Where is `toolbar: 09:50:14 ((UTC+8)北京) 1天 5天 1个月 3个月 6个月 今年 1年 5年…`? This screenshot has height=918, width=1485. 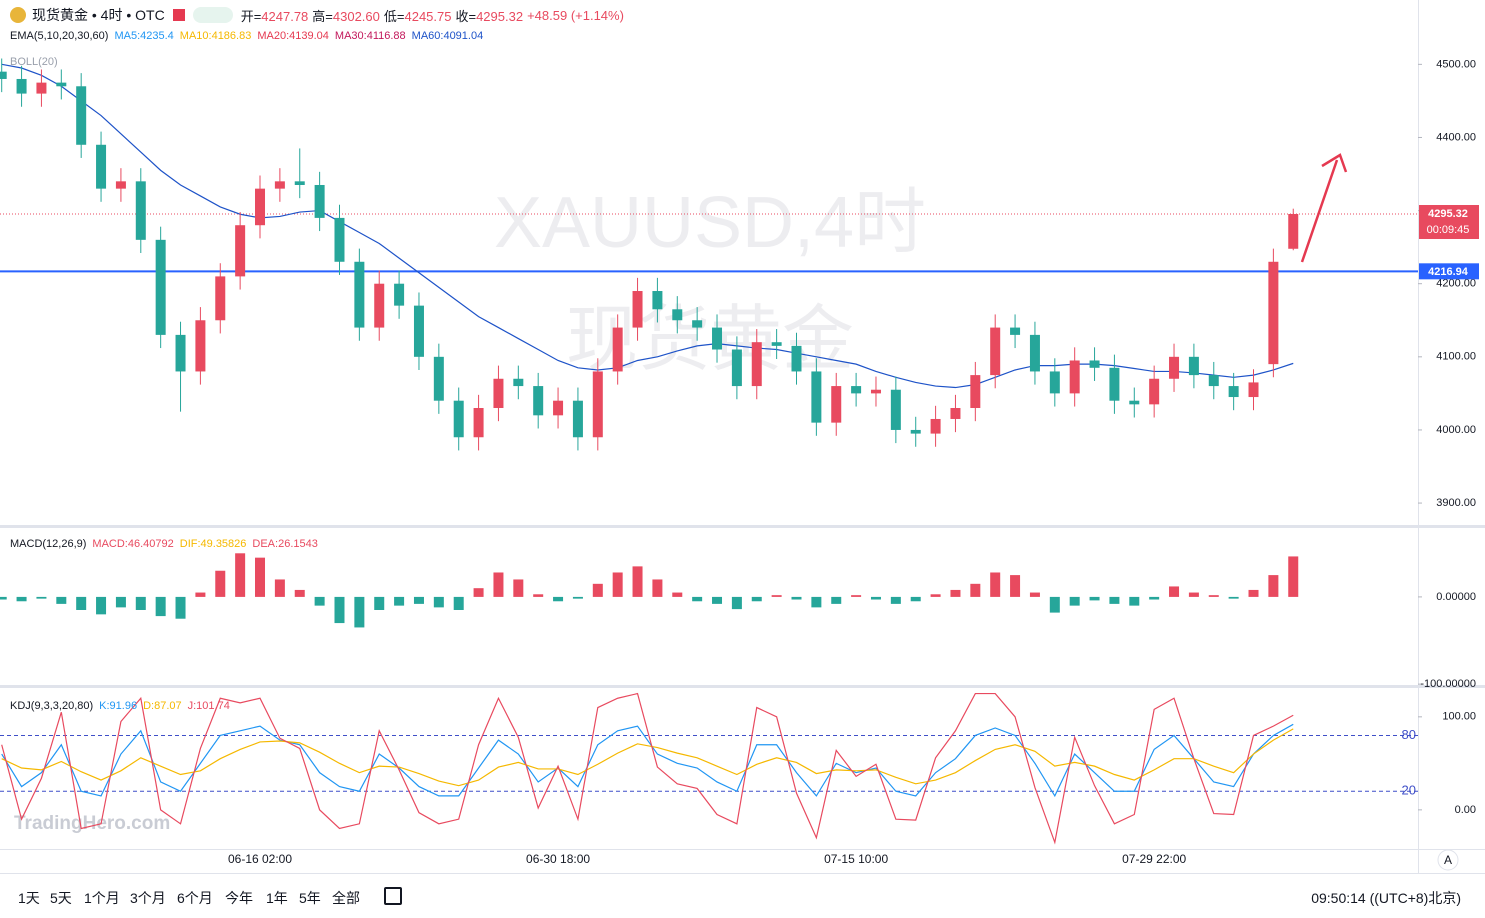 toolbar: 09:50:14 ((UTC+8)北京) 1天 5天 1个月 3个月 6个月 今年 1年 5年… is located at coordinates (742, 895).